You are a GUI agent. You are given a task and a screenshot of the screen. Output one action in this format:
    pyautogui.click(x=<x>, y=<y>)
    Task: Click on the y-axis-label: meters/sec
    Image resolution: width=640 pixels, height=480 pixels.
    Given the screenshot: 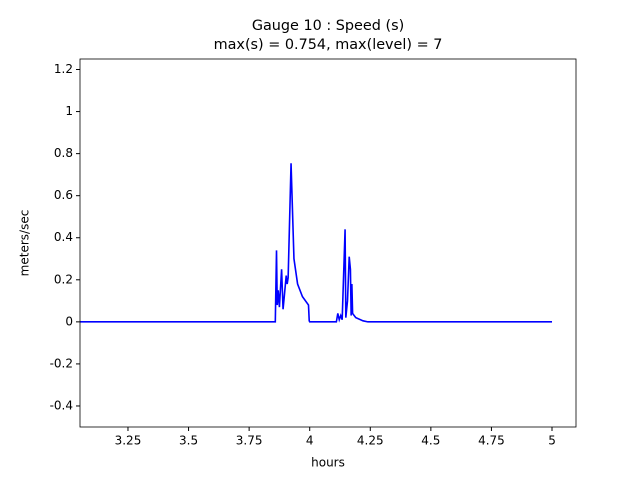 What is the action you would take?
    pyautogui.click(x=25, y=243)
    